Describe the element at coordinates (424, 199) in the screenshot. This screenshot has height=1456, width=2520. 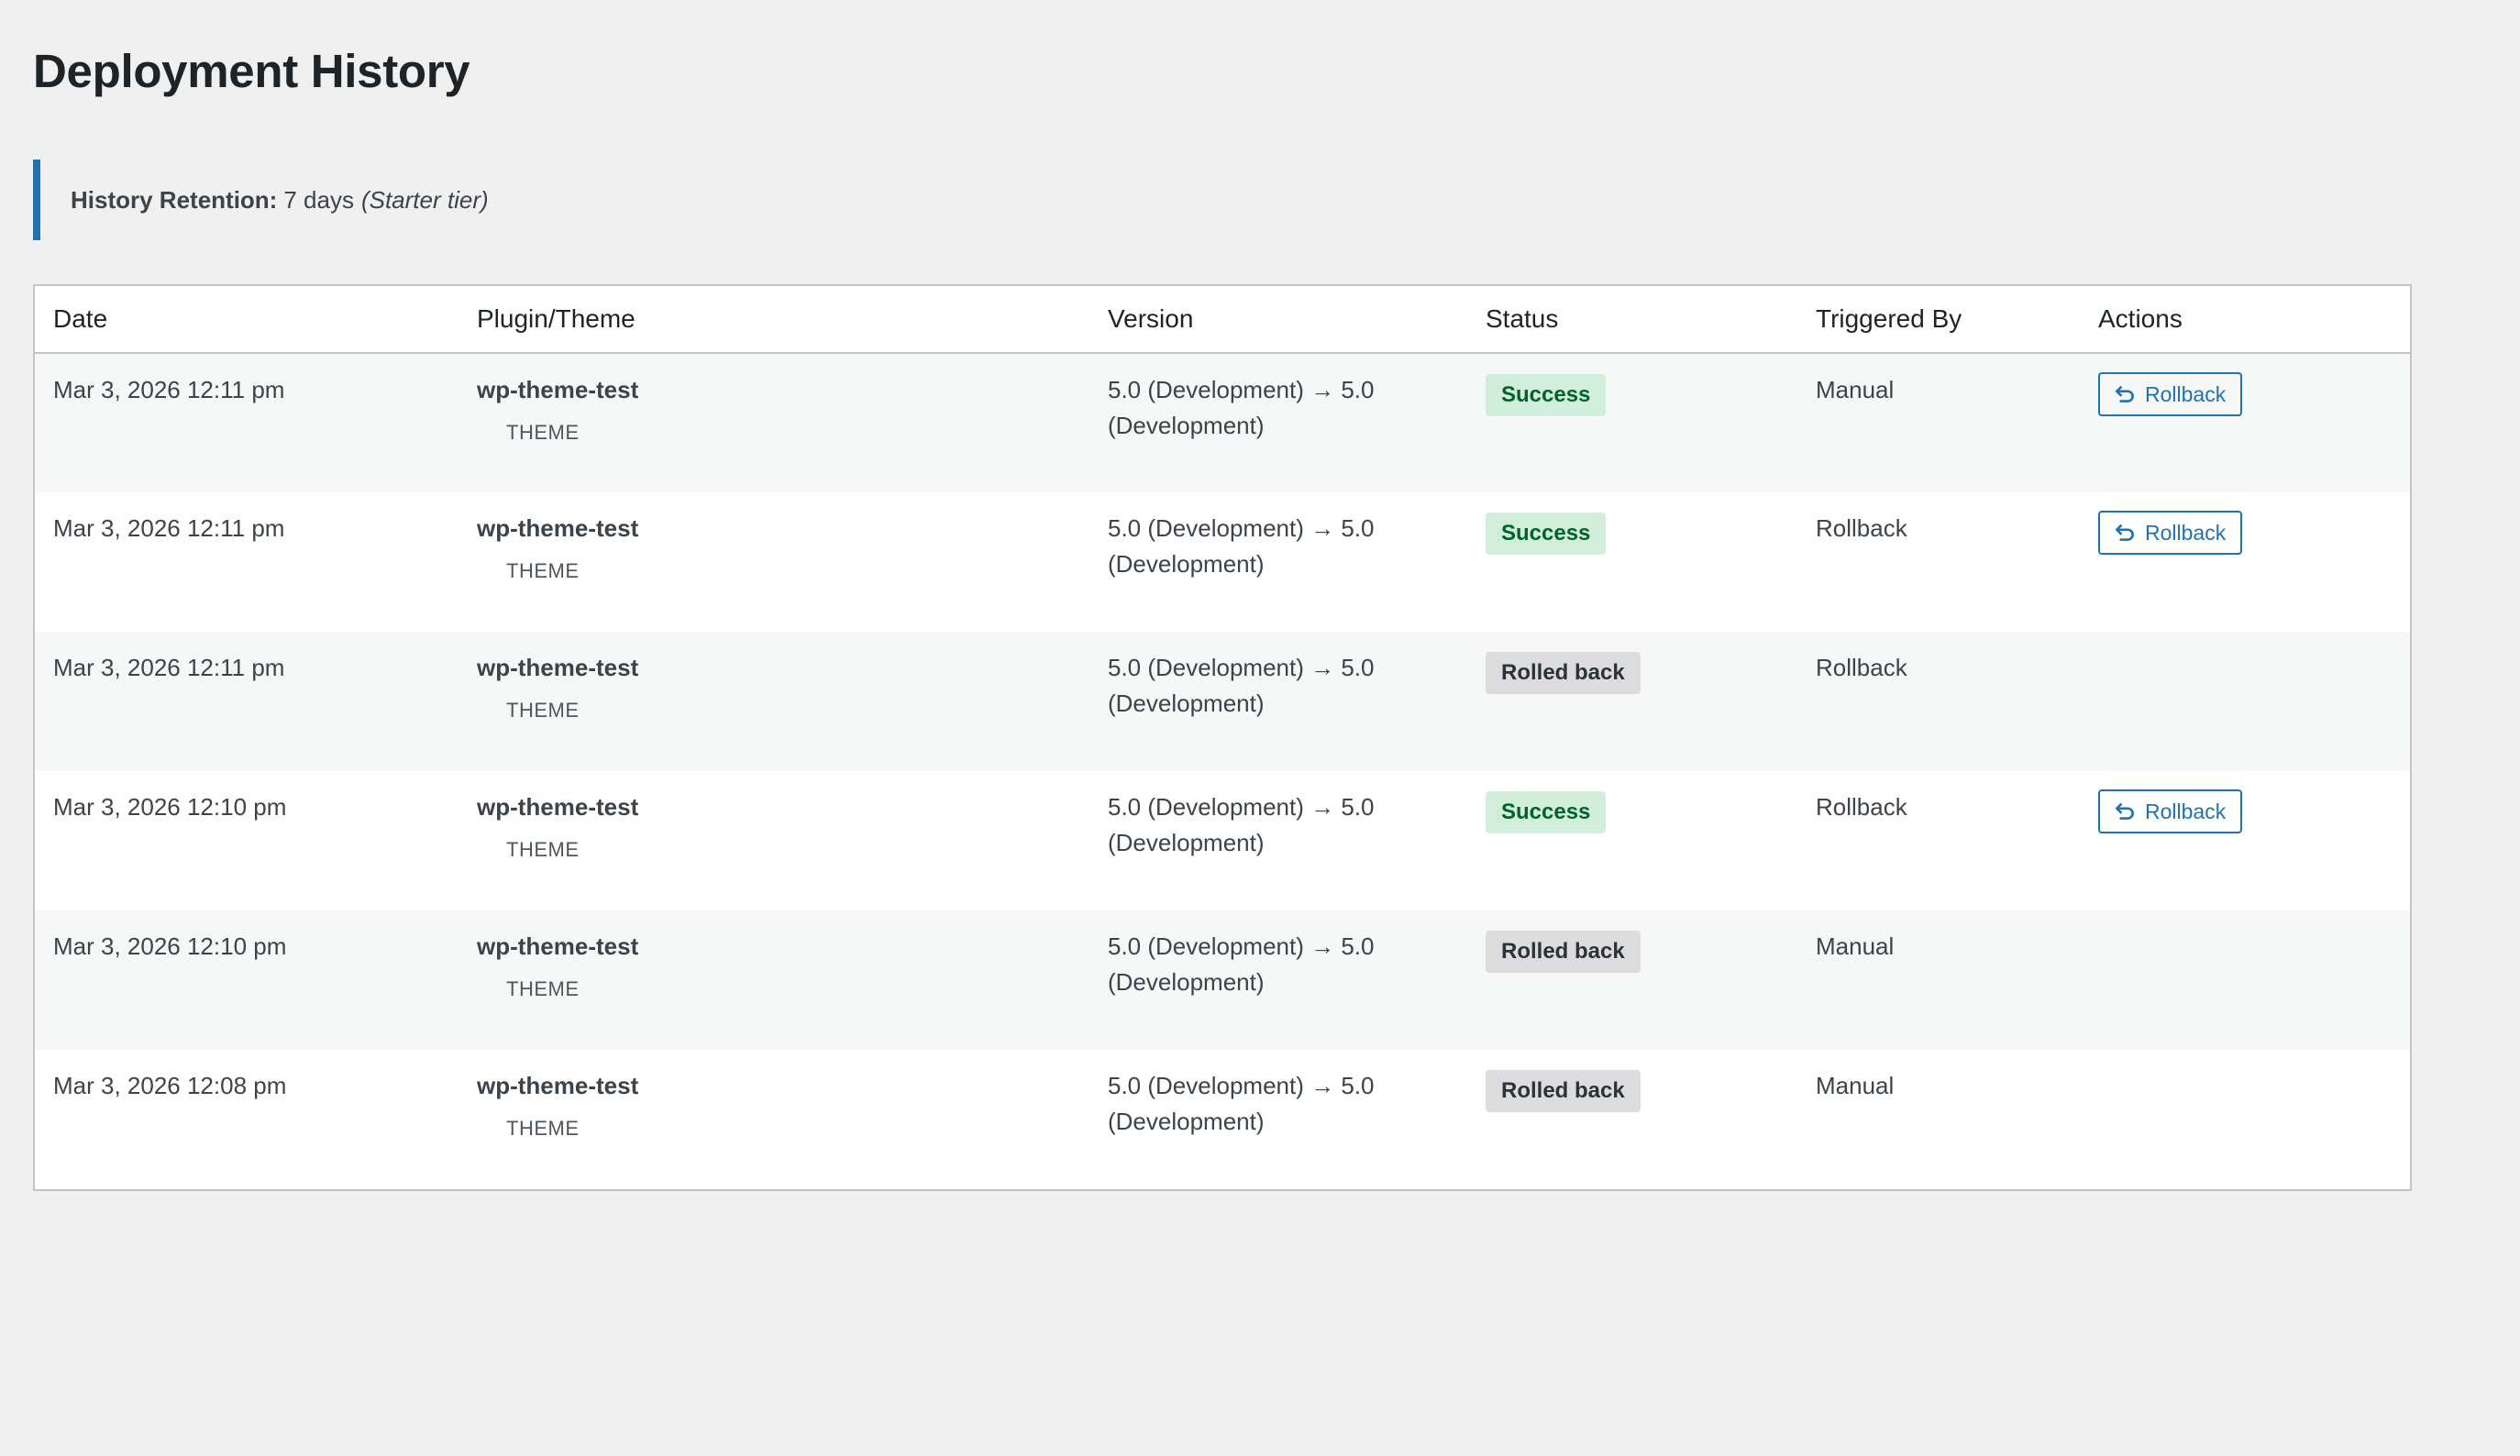
I see `retention-tier: (Starter tier)` at that location.